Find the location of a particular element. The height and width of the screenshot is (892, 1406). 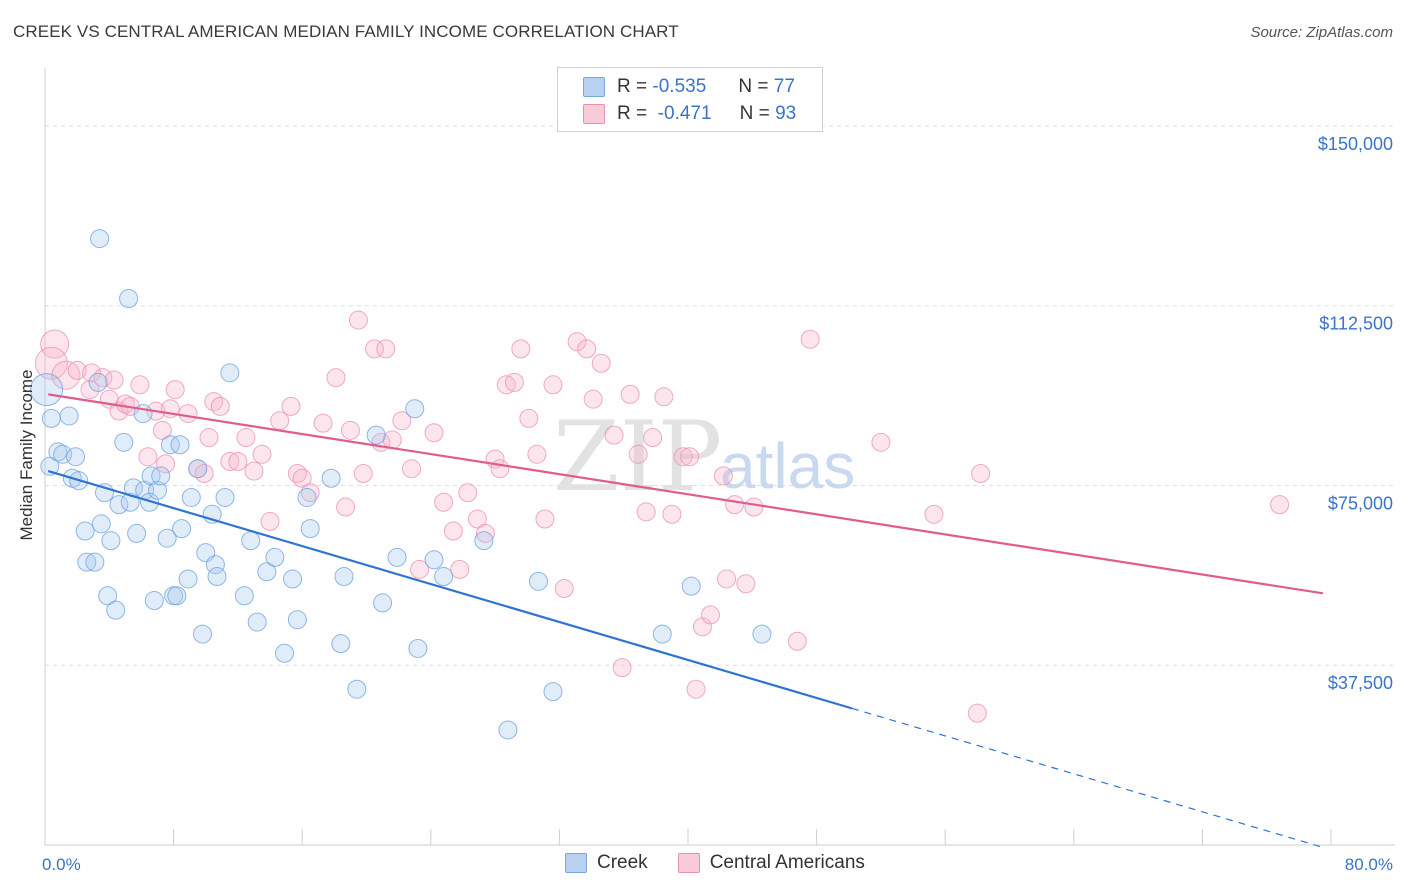

bottom-legend-creek: Creek is located at coordinates (606, 863).